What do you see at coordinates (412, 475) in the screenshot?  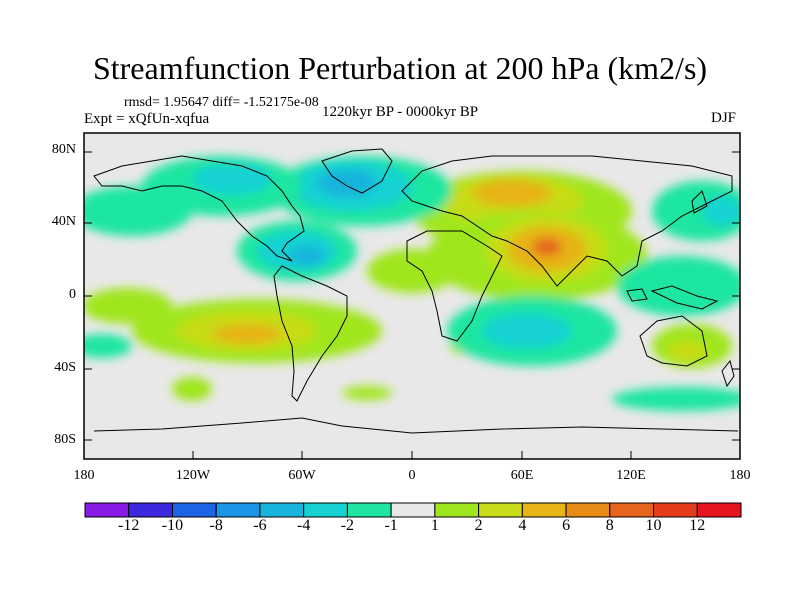 I see `x-tick-0: 0` at bounding box center [412, 475].